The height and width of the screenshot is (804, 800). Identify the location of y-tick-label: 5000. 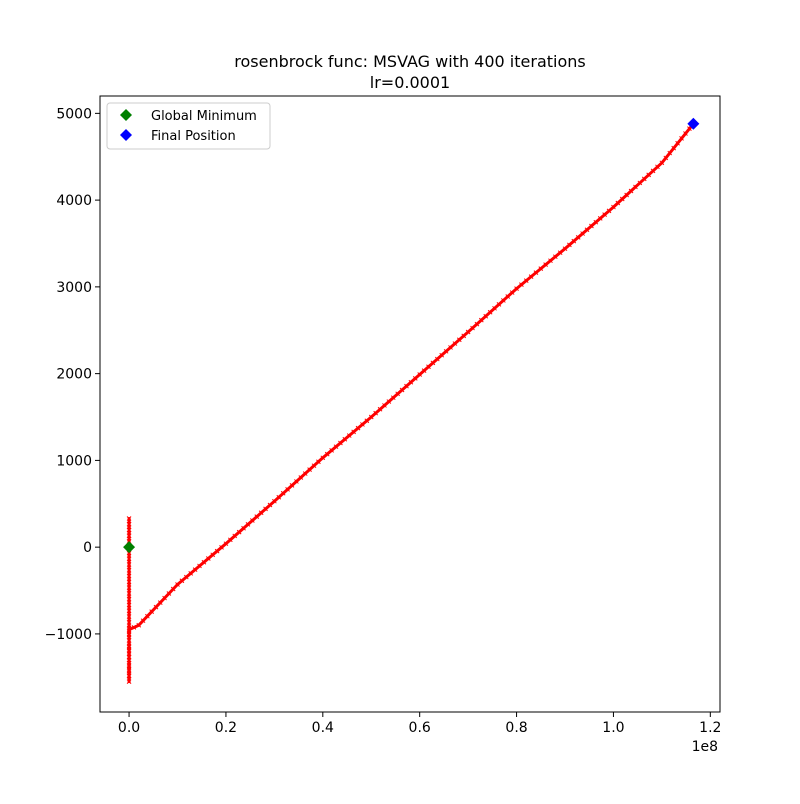
(74, 114).